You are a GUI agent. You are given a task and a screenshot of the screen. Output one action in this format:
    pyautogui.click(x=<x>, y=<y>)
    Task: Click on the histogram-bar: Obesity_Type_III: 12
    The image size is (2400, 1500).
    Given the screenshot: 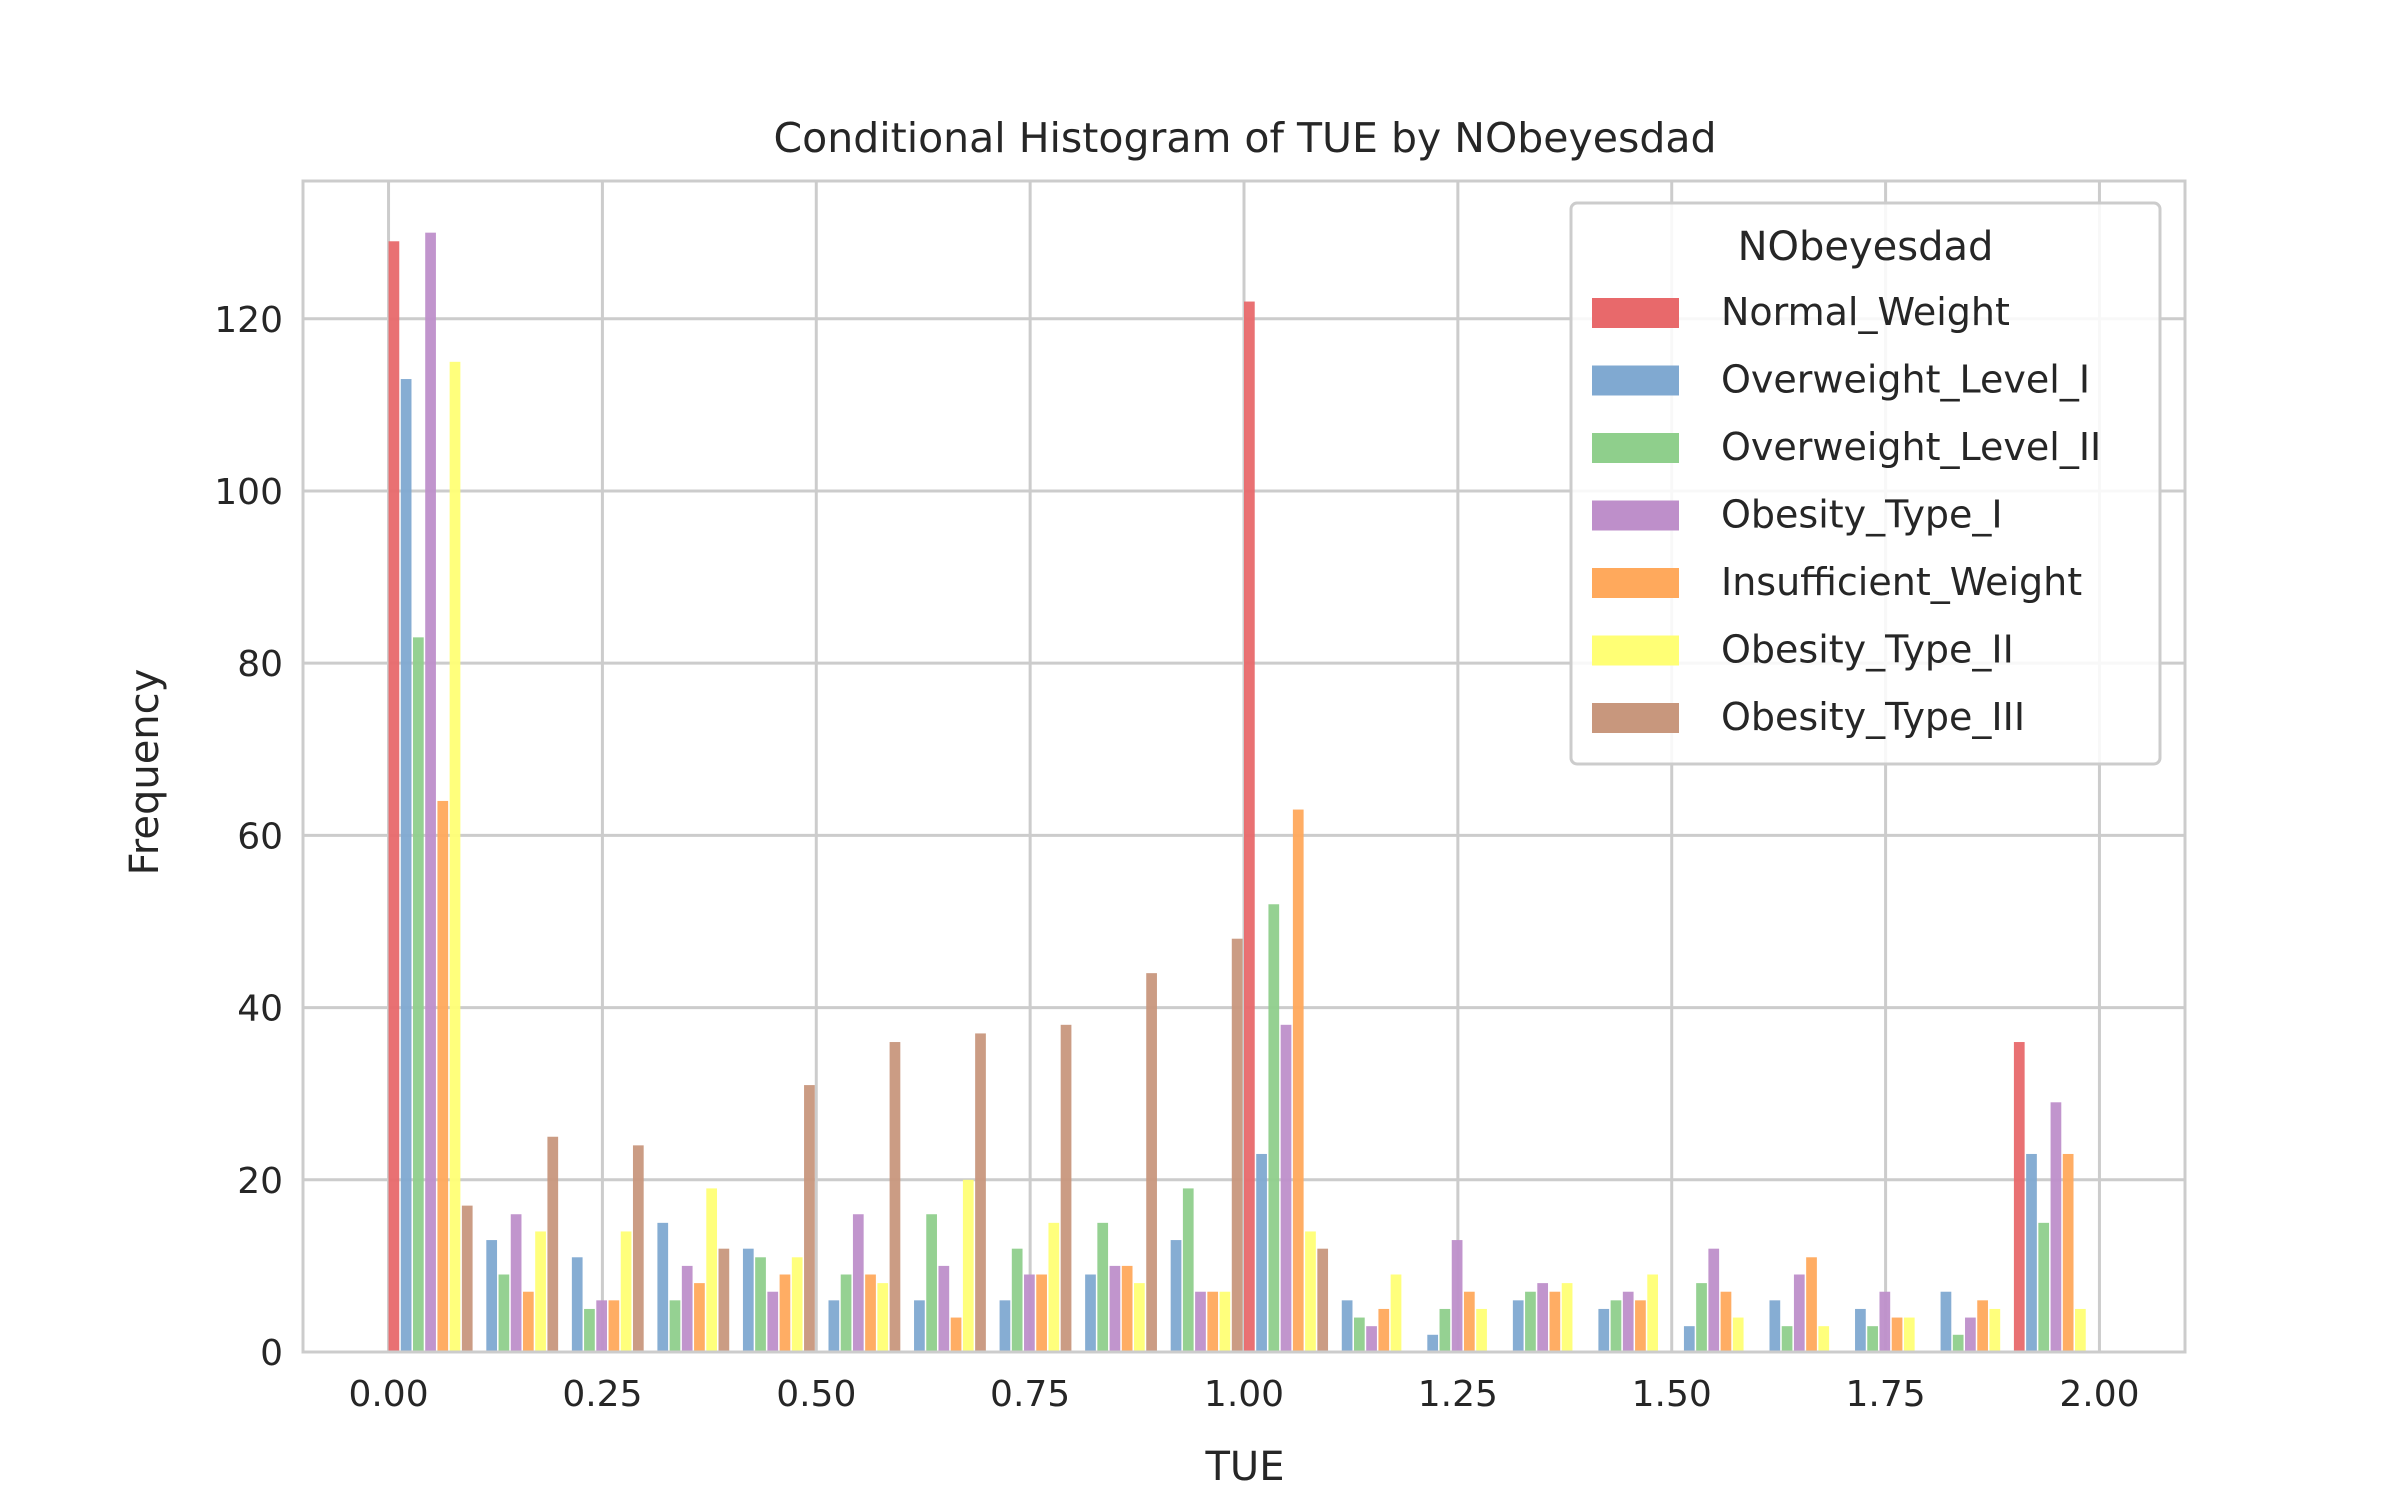 What is the action you would take?
    pyautogui.click(x=724, y=1300)
    